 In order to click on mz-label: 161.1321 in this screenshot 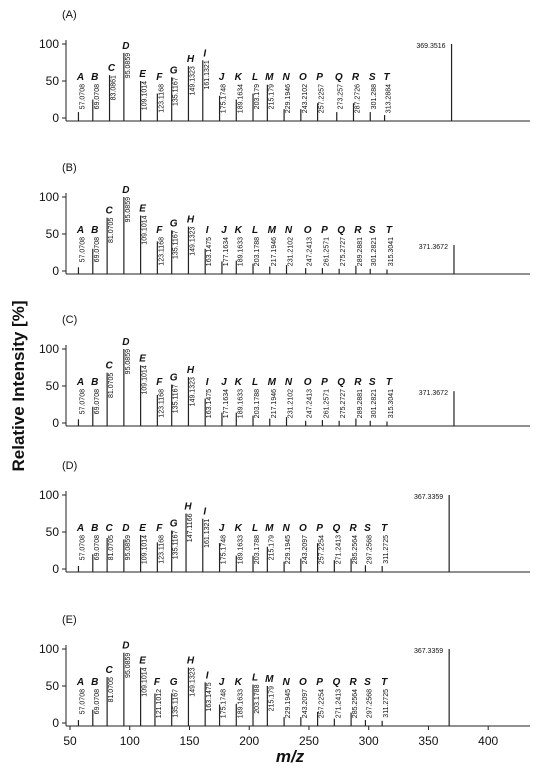, I will do `click(207, 74)`.